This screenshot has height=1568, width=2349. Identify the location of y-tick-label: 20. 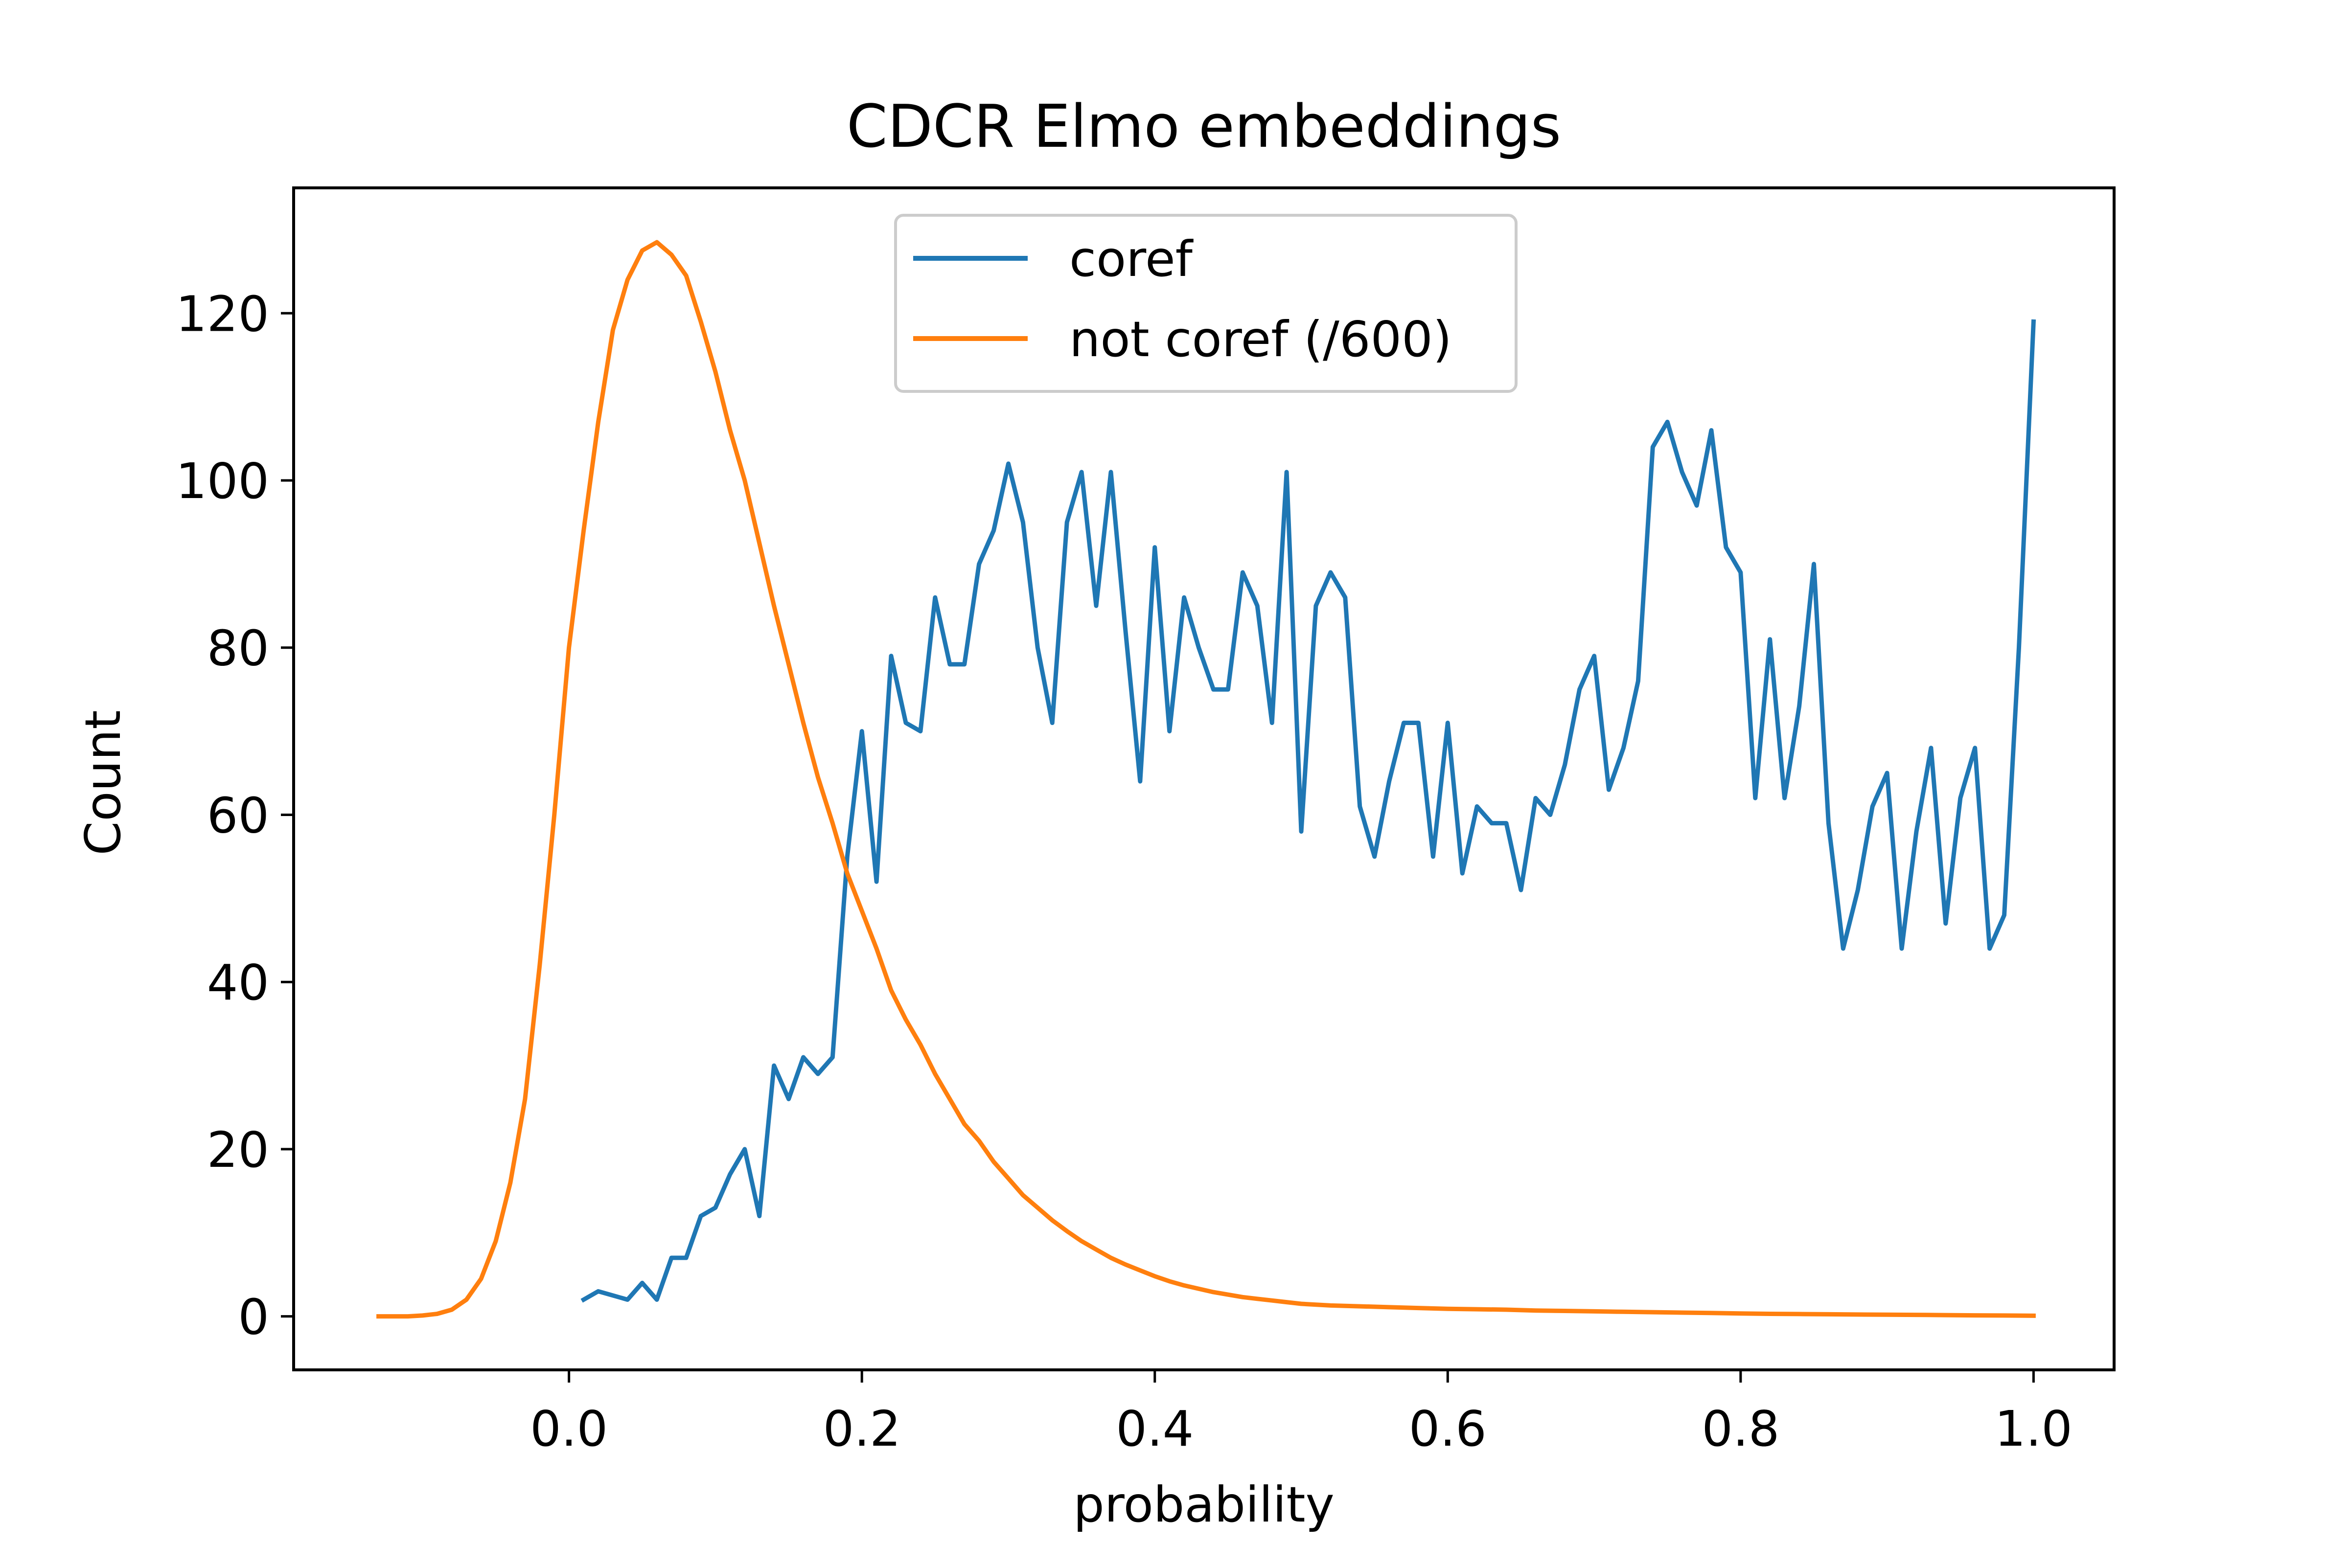
(238, 1150).